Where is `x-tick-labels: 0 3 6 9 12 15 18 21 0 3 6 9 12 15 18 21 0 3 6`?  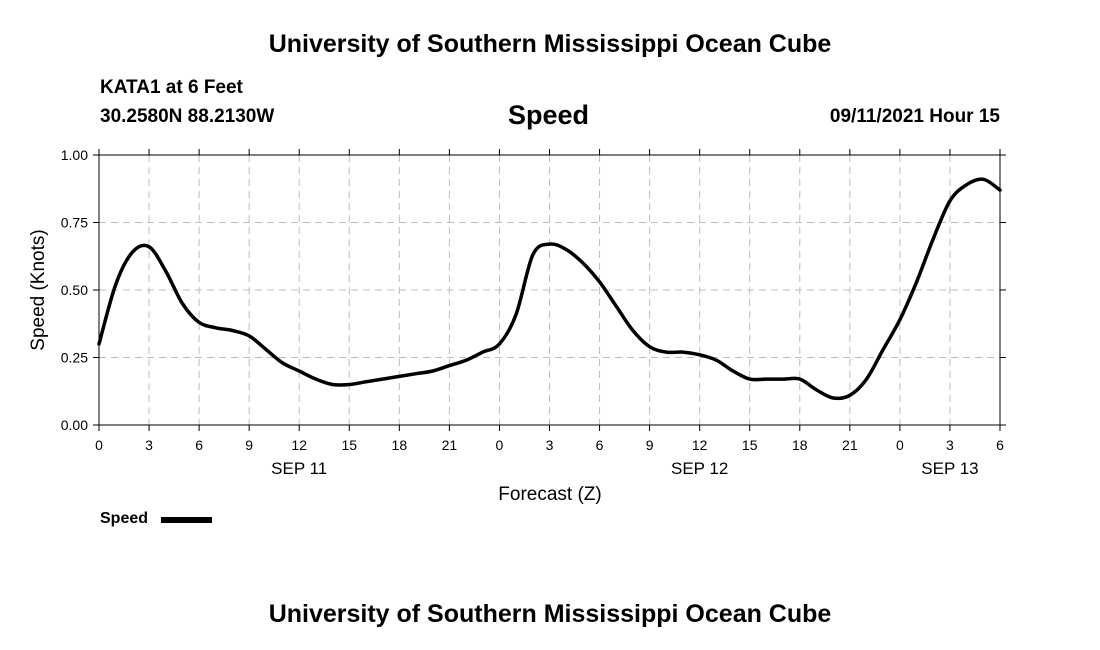
x-tick-labels: 0 3 6 9 12 15 18 21 0 3 6 9 12 15 18 21 0 3 6 is located at coordinates (549, 445).